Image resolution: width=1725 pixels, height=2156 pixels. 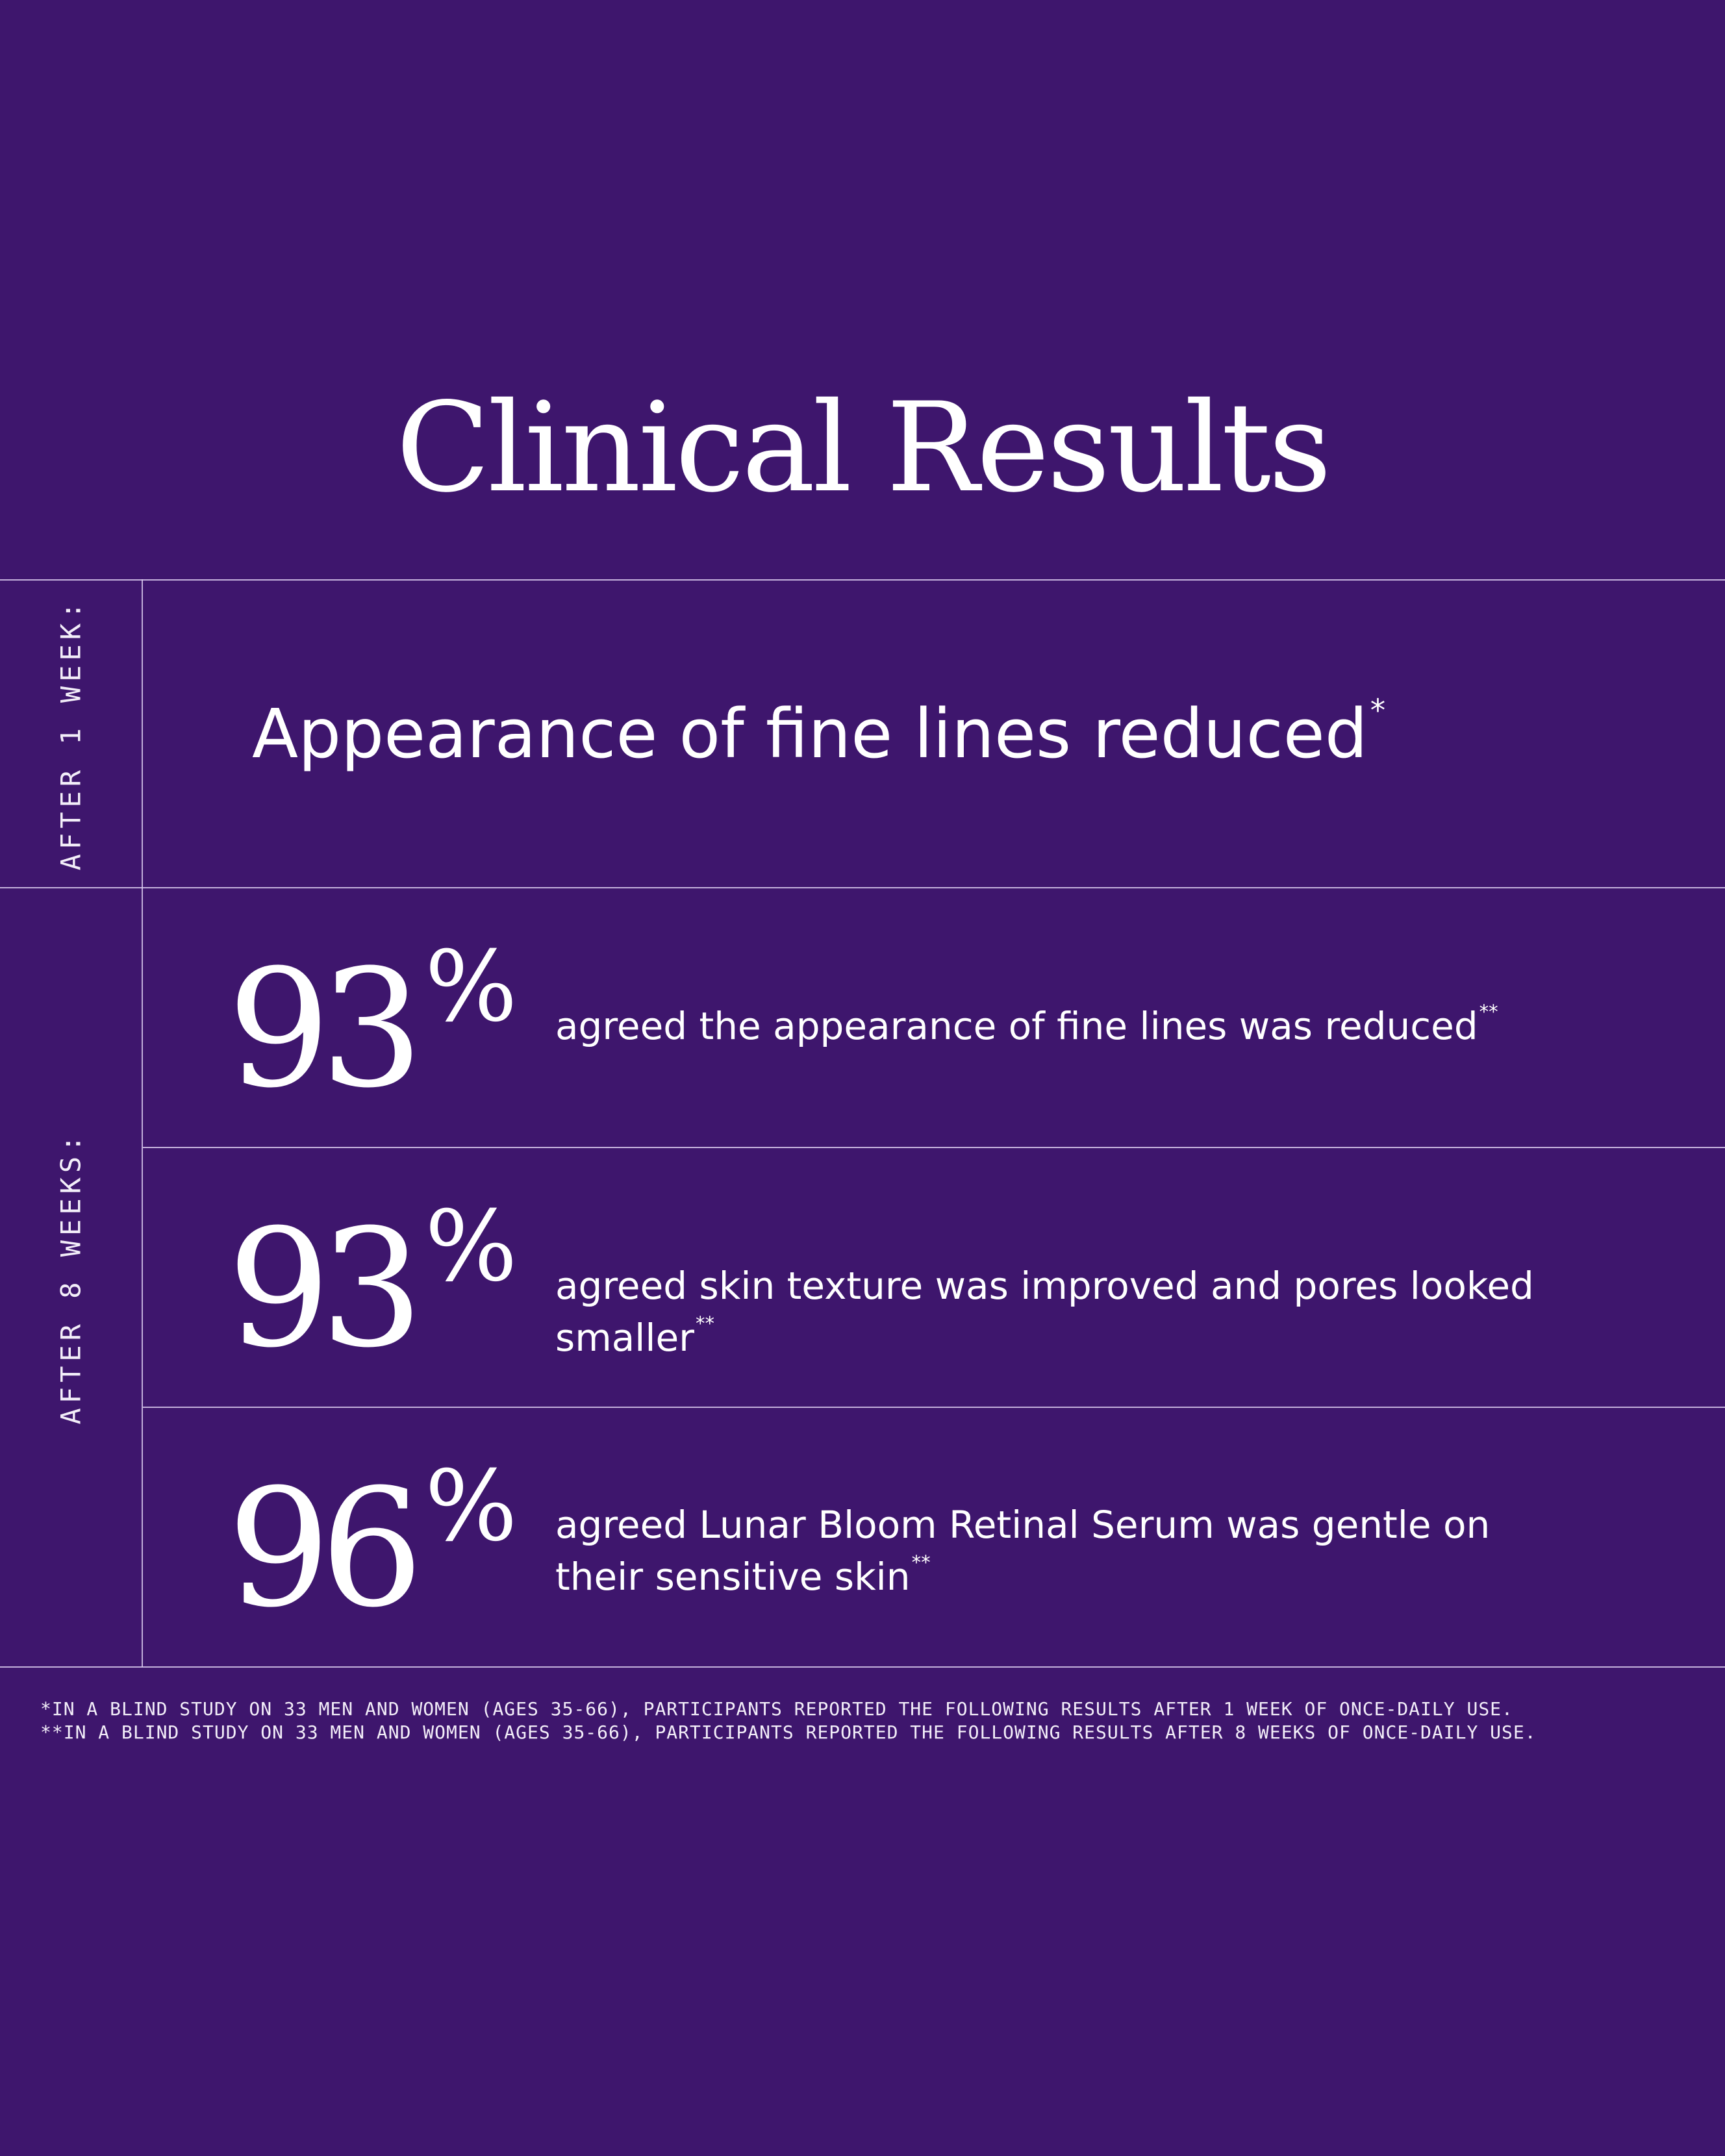 I want to click on section-label-week8: AFTER 8 WEEKS:, so click(x=71, y=1277).